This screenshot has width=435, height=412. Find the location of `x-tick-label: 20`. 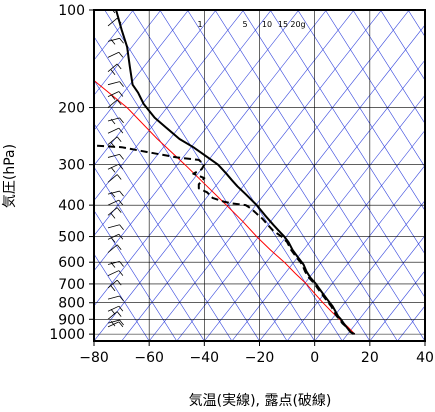

x-tick-label: 20 is located at coordinates (370, 358).